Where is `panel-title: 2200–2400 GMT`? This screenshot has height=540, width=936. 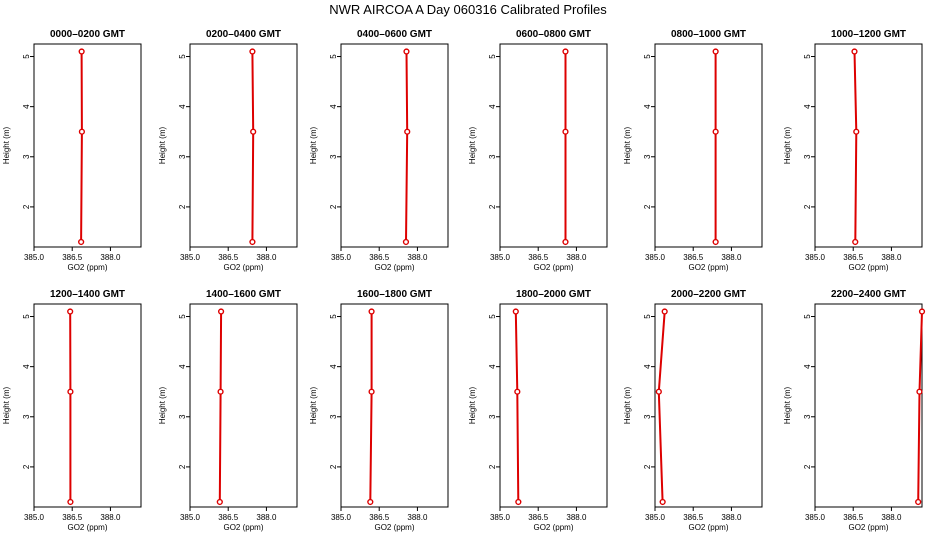
panel-title: 2200–2400 GMT is located at coordinates (868, 294).